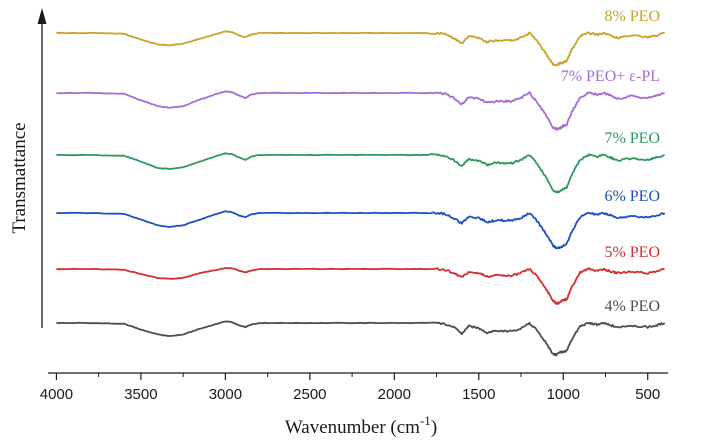 The image size is (727, 446). What do you see at coordinates (647, 394) in the screenshot?
I see `x-tick-label: 500` at bounding box center [647, 394].